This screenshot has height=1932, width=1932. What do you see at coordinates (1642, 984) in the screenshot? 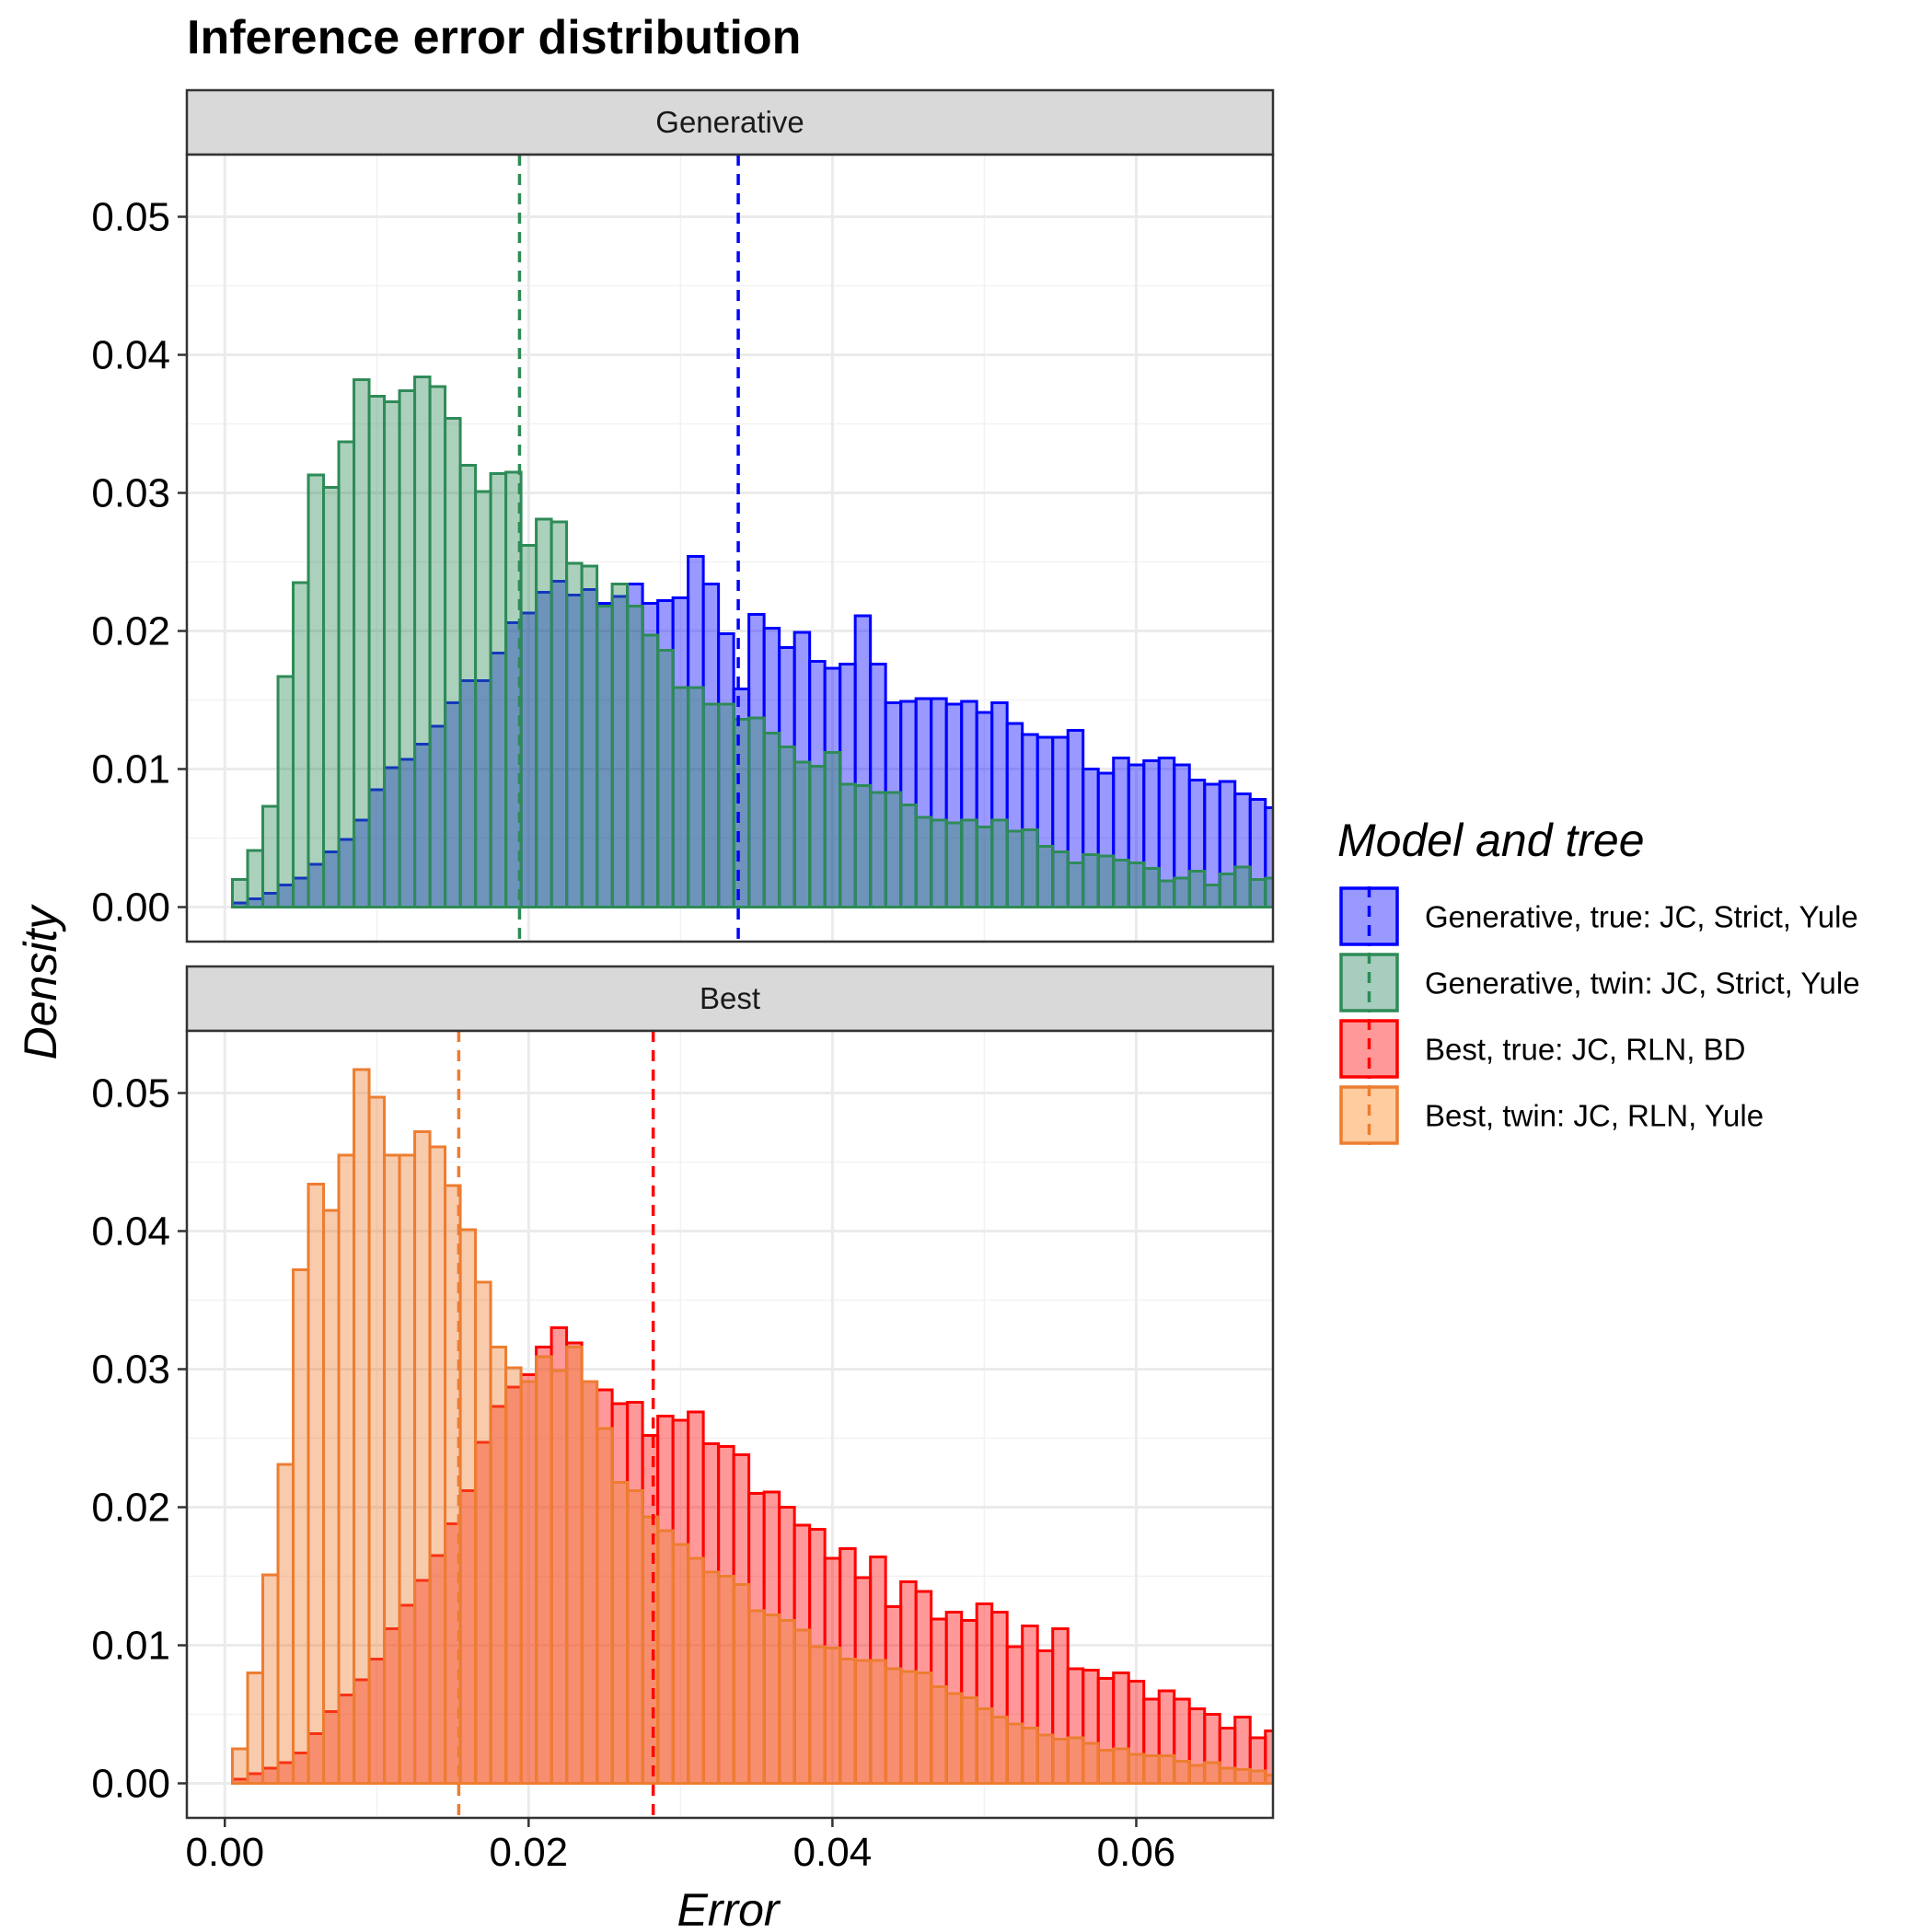
I see `legend-label: Generative, twin: JC, Strict, Yule` at bounding box center [1642, 984].